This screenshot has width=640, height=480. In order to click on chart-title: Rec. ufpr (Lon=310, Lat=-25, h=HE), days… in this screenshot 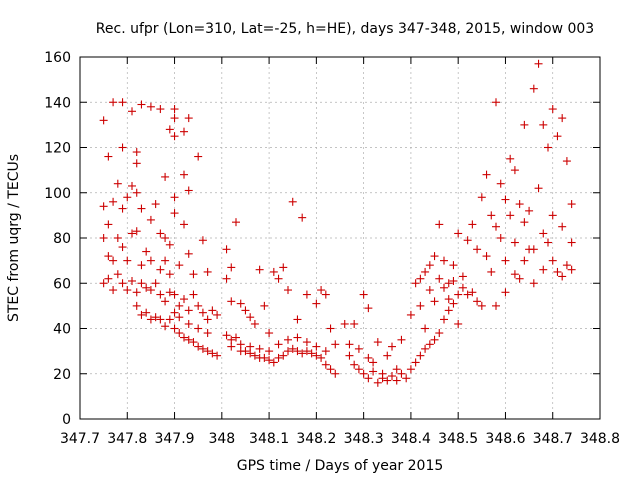, I will do `click(345, 29)`.